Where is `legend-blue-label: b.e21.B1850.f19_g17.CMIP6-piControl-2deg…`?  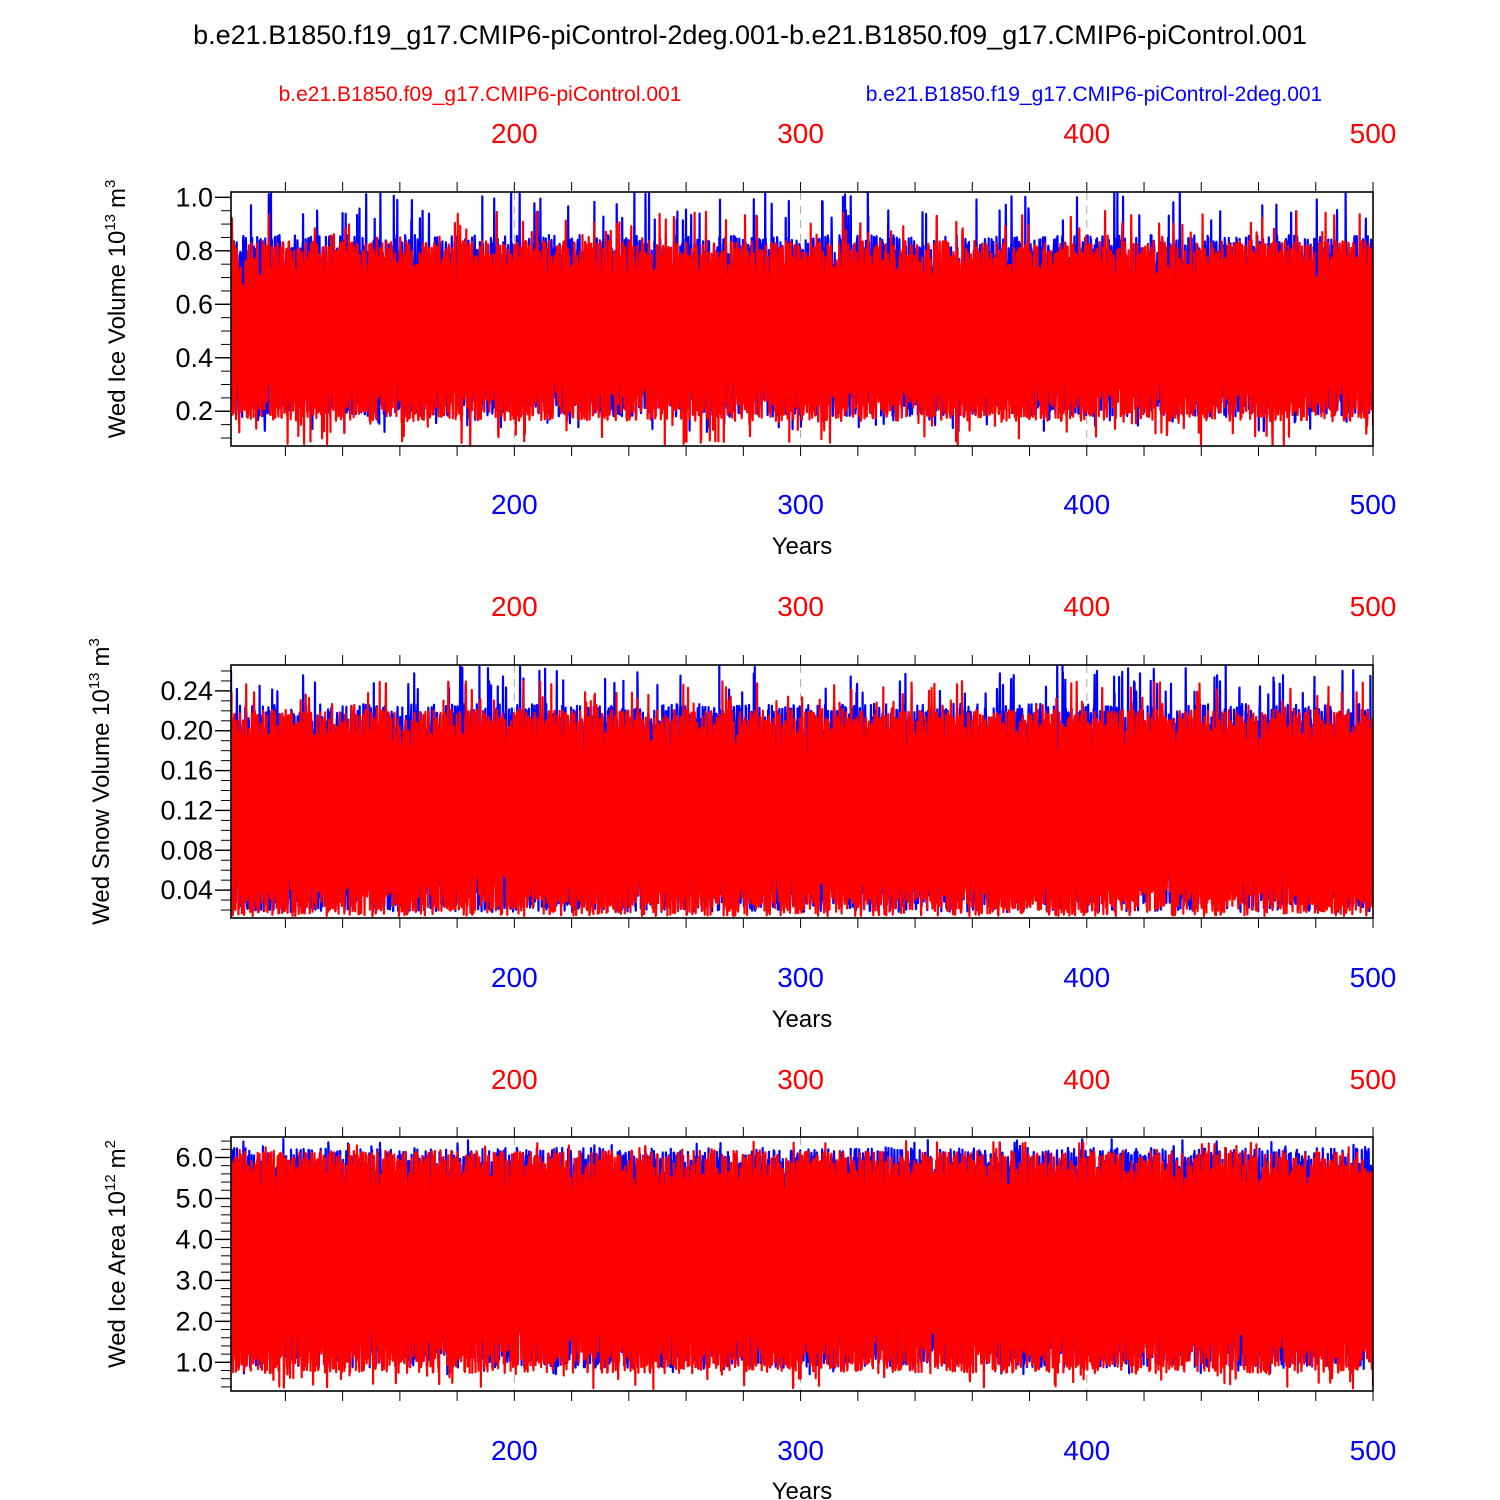
legend-blue-label: b.e21.B1850.f19_g17.CMIP6-piControl-2deg… is located at coordinates (1094, 94).